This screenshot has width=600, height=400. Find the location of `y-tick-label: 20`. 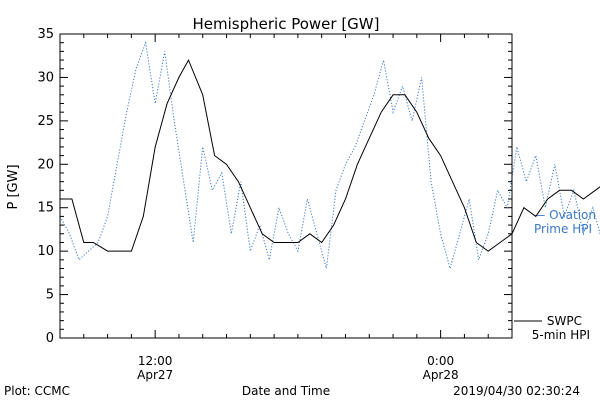

y-tick-label: 20 is located at coordinates (45, 164).